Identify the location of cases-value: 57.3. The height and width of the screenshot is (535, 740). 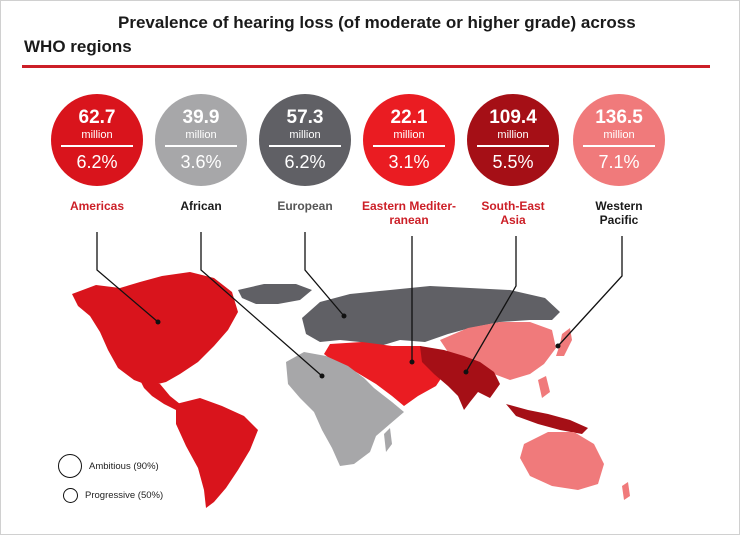
(305, 117).